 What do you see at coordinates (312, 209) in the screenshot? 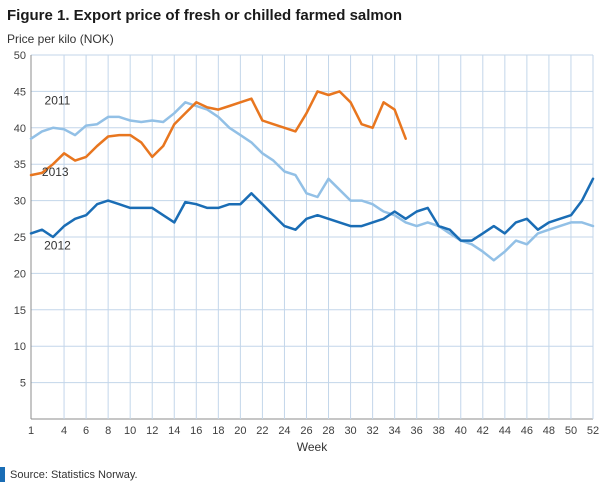
I see `series-2012-line` at bounding box center [312, 209].